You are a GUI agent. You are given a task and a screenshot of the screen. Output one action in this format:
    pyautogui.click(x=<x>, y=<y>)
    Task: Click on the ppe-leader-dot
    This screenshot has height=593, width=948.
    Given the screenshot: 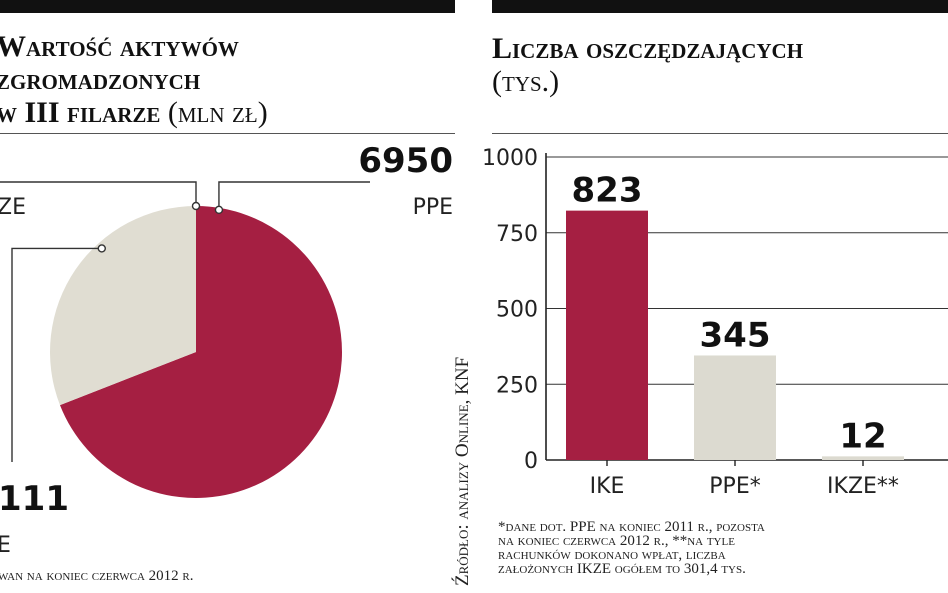 What is the action you would take?
    pyautogui.click(x=219, y=210)
    